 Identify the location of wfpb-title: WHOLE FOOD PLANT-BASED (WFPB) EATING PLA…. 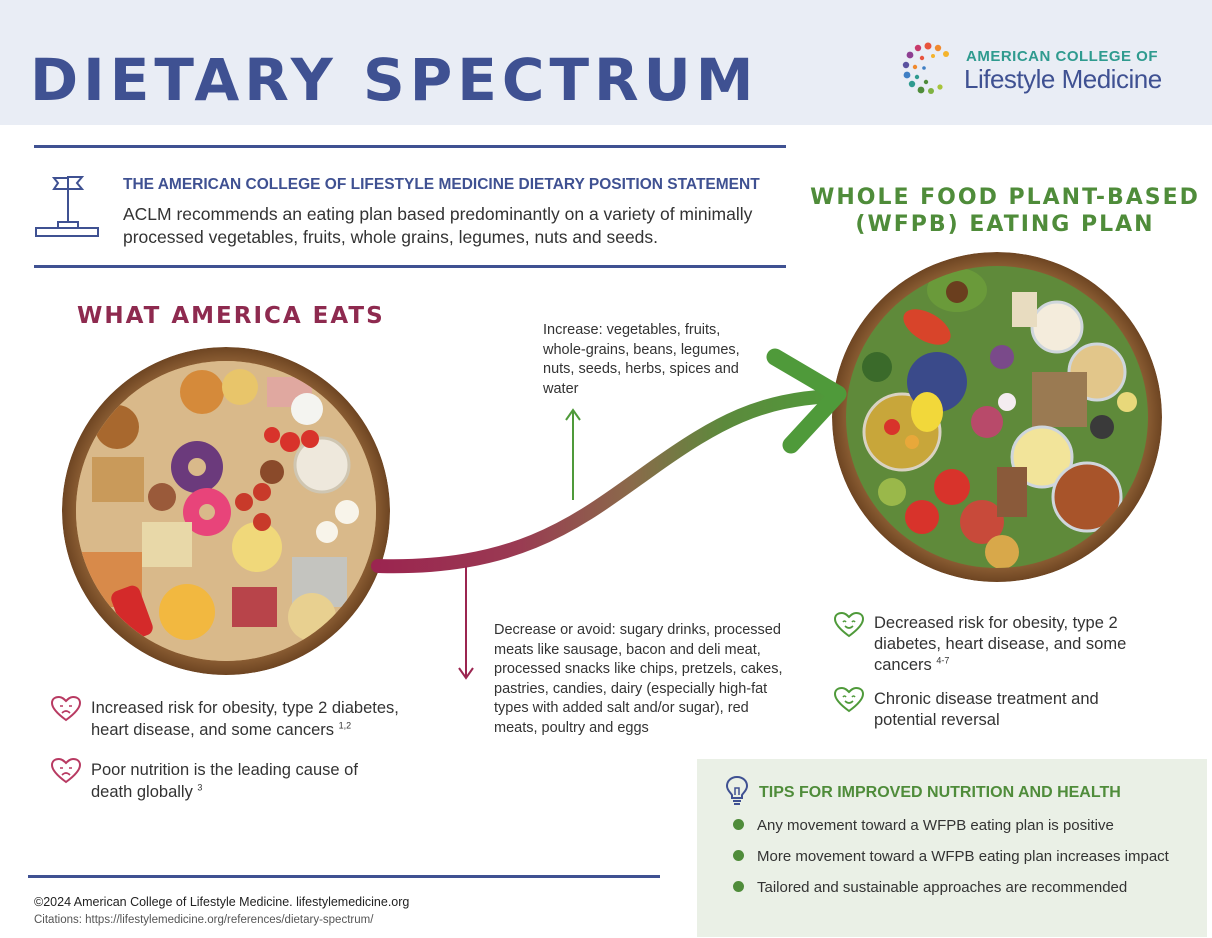
(1005, 211).